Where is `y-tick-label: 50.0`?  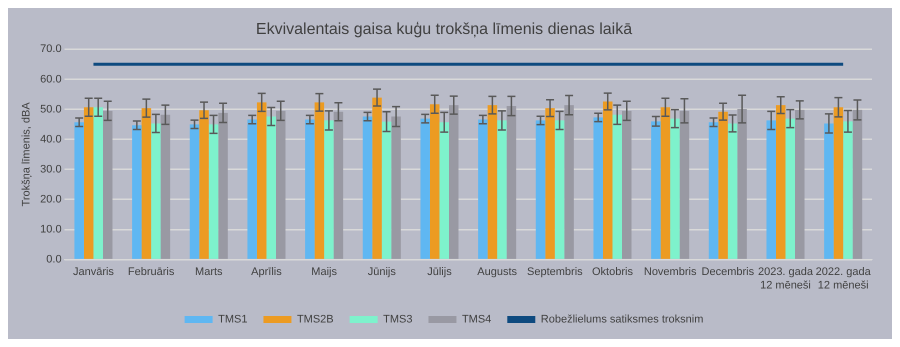
y-tick-label: 50.0 is located at coordinates (51, 109).